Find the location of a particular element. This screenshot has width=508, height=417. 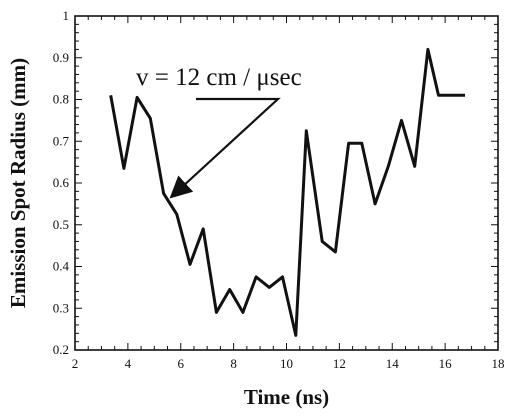

y-tick-label: 0.3 is located at coordinates (61, 307).